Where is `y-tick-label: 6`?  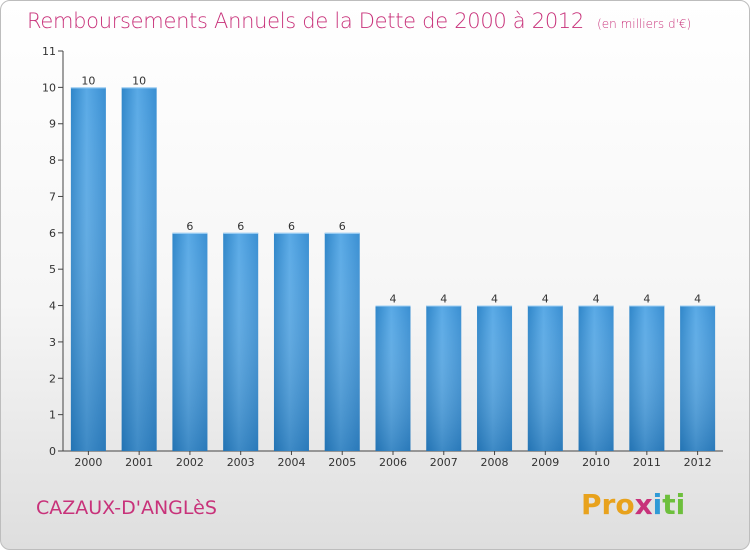 y-tick-label: 6 is located at coordinates (52, 233).